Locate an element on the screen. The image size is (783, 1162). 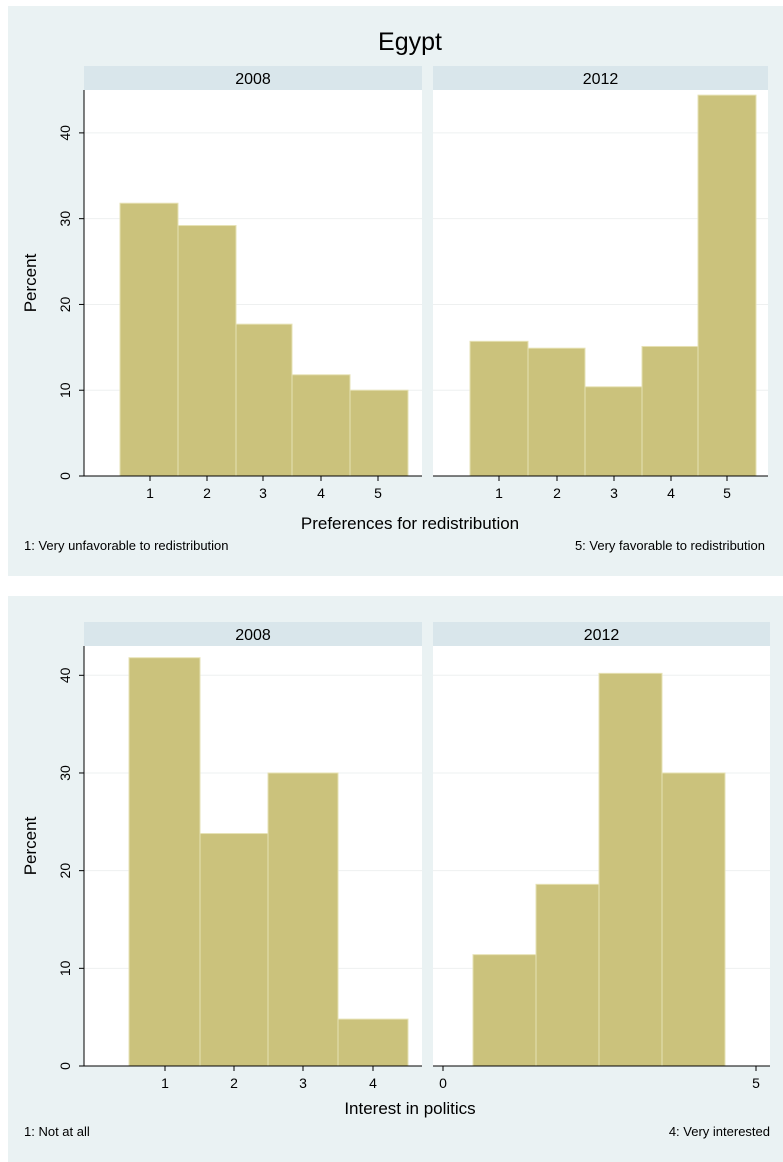
note-left: 1: Not at all is located at coordinates (57, 1131).